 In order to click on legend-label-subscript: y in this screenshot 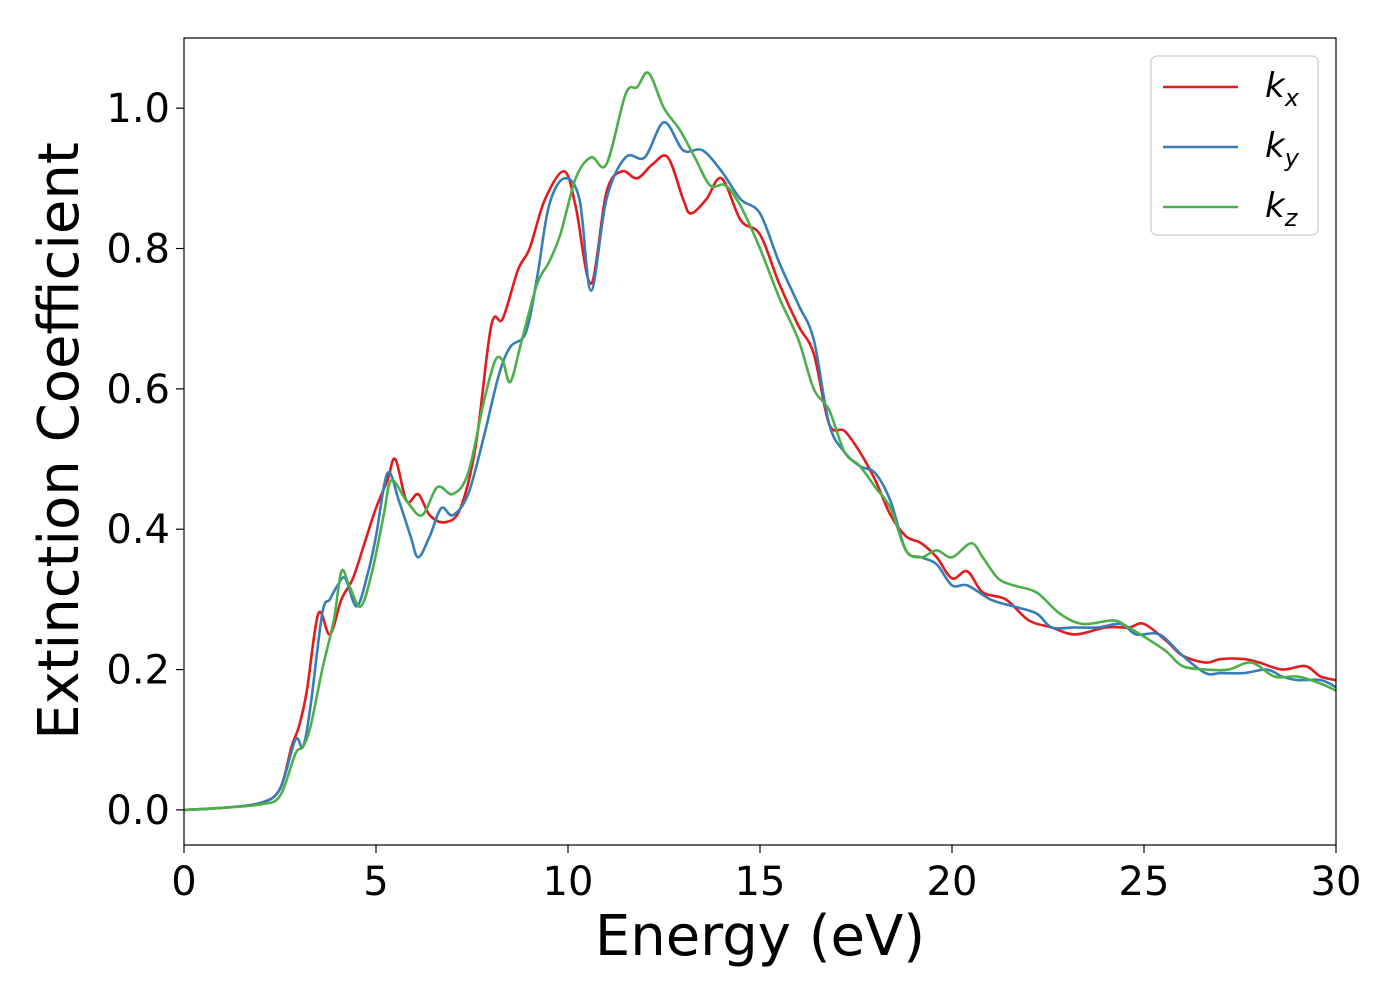, I will do `click(1292, 158)`.